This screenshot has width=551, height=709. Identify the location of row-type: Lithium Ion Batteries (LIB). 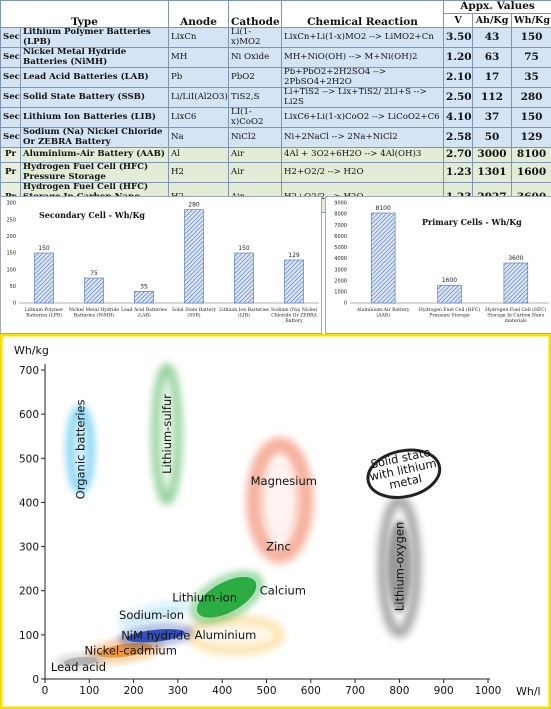
(94, 117).